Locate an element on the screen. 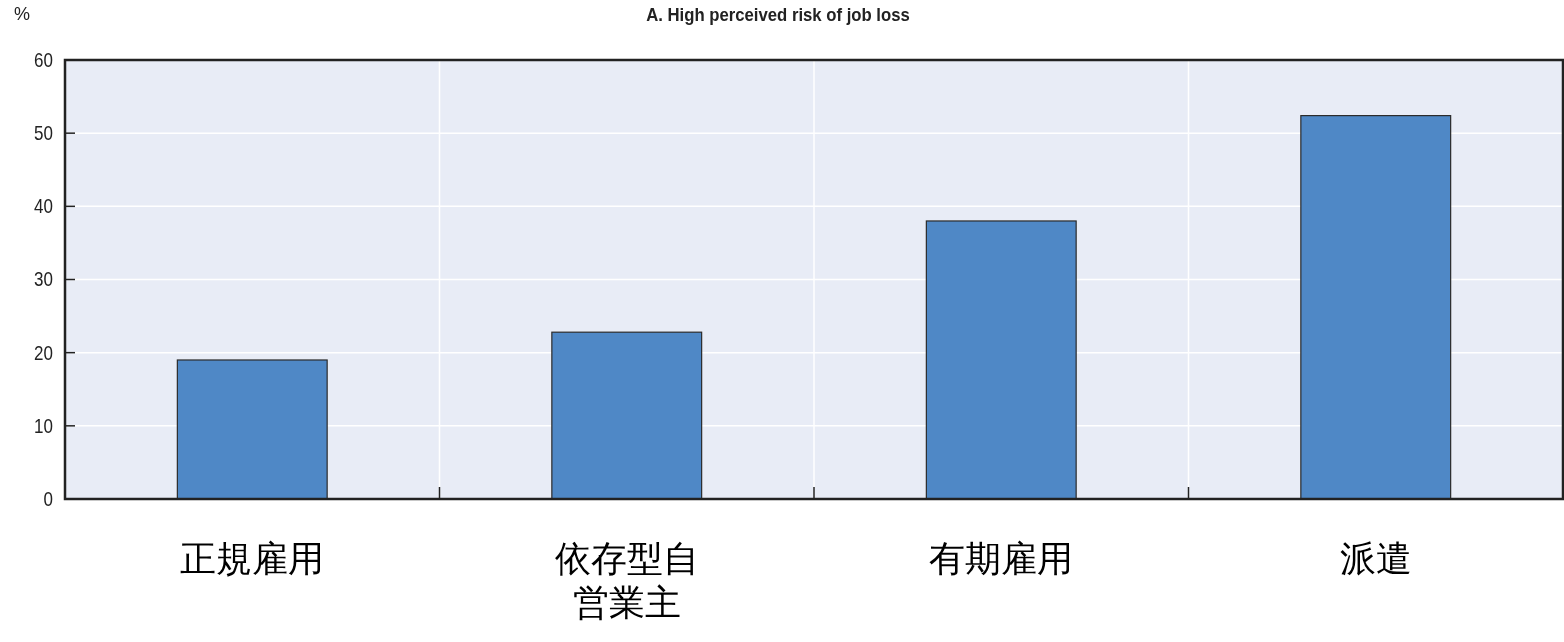 The height and width of the screenshot is (642, 1564). y-tick-label: 30 is located at coordinates (43, 279).